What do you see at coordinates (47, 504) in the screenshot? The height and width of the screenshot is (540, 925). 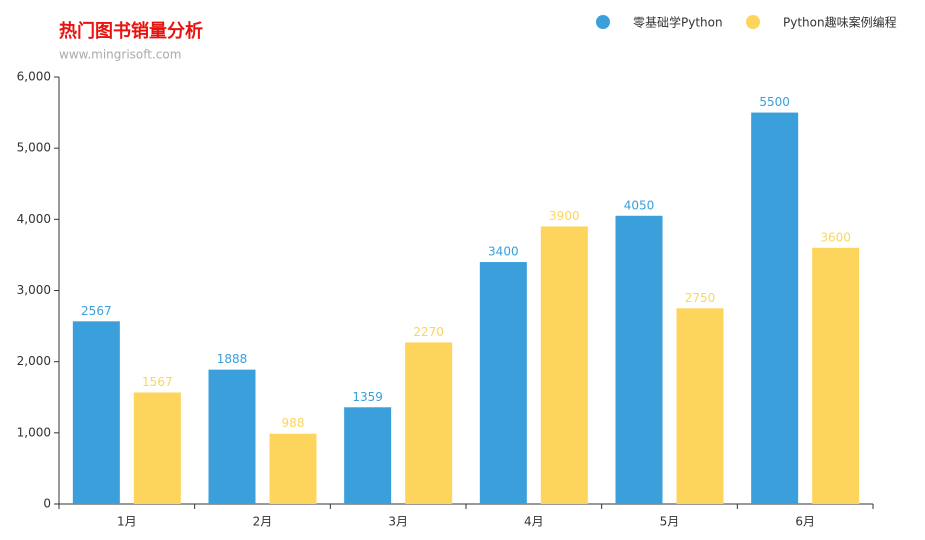 I see `y-tick-label: 0` at bounding box center [47, 504].